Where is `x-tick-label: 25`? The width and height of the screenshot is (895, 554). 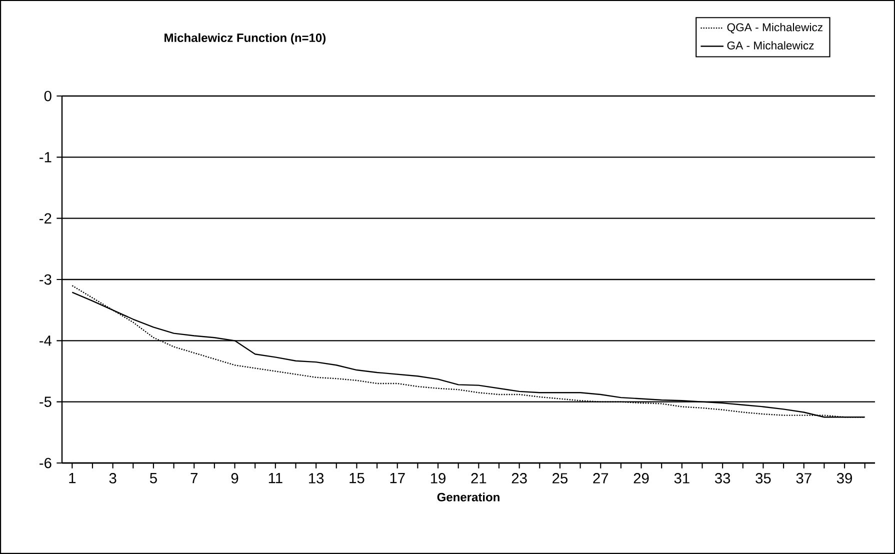 x-tick-label: 25 is located at coordinates (560, 478).